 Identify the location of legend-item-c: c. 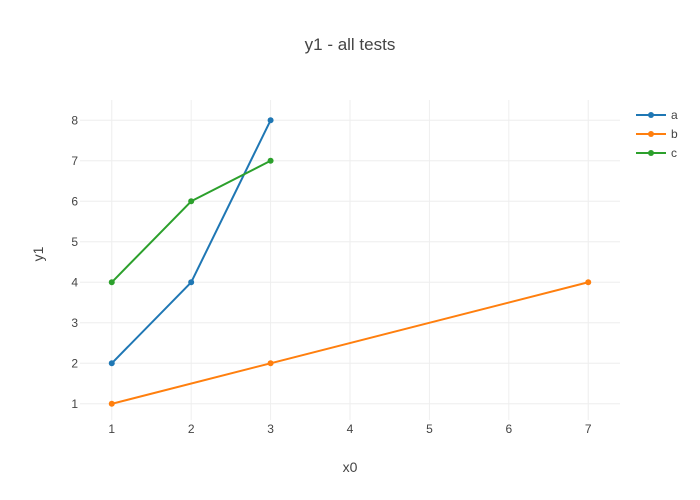
(656, 153).